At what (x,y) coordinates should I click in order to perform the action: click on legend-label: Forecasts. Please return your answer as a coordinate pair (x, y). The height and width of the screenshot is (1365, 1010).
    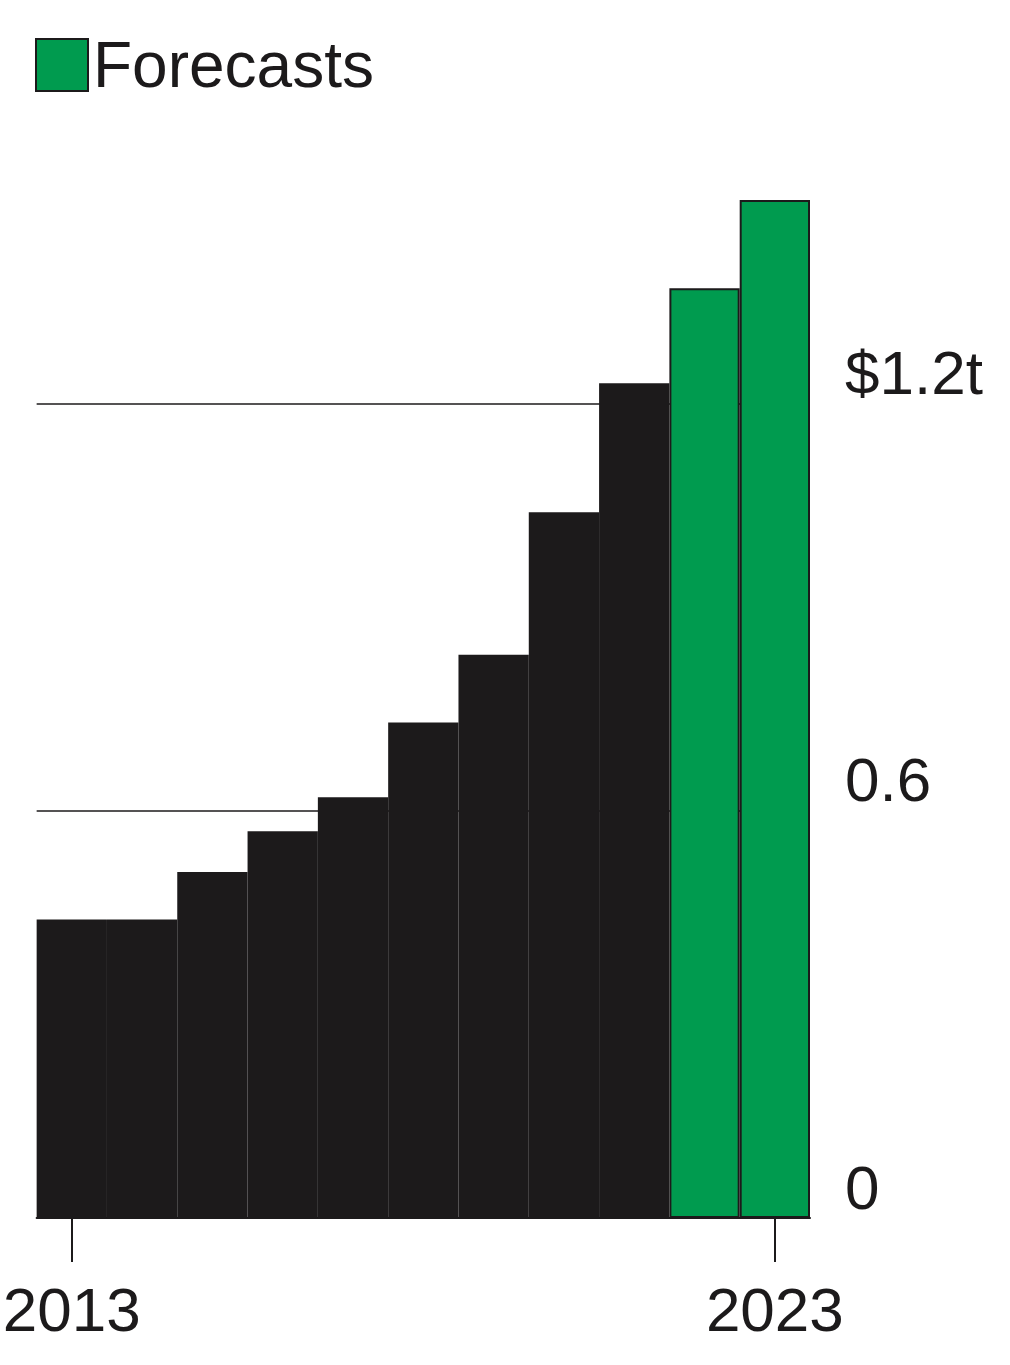
    Looking at the image, I should click on (233, 65).